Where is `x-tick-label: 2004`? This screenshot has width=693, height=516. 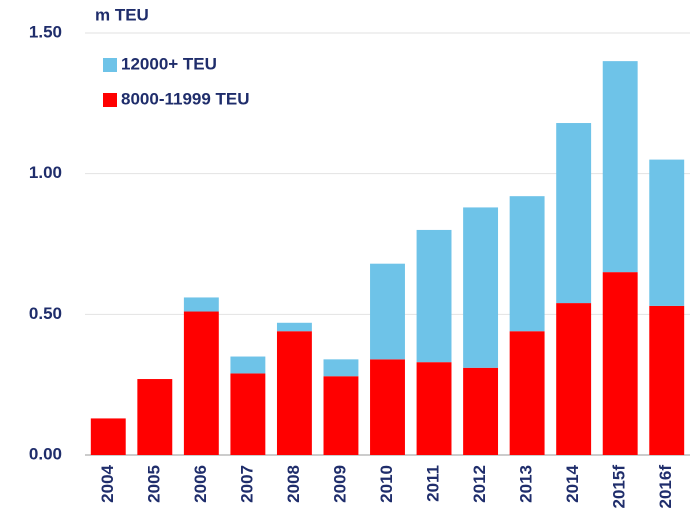 x-tick-label: 2004 is located at coordinates (107, 483).